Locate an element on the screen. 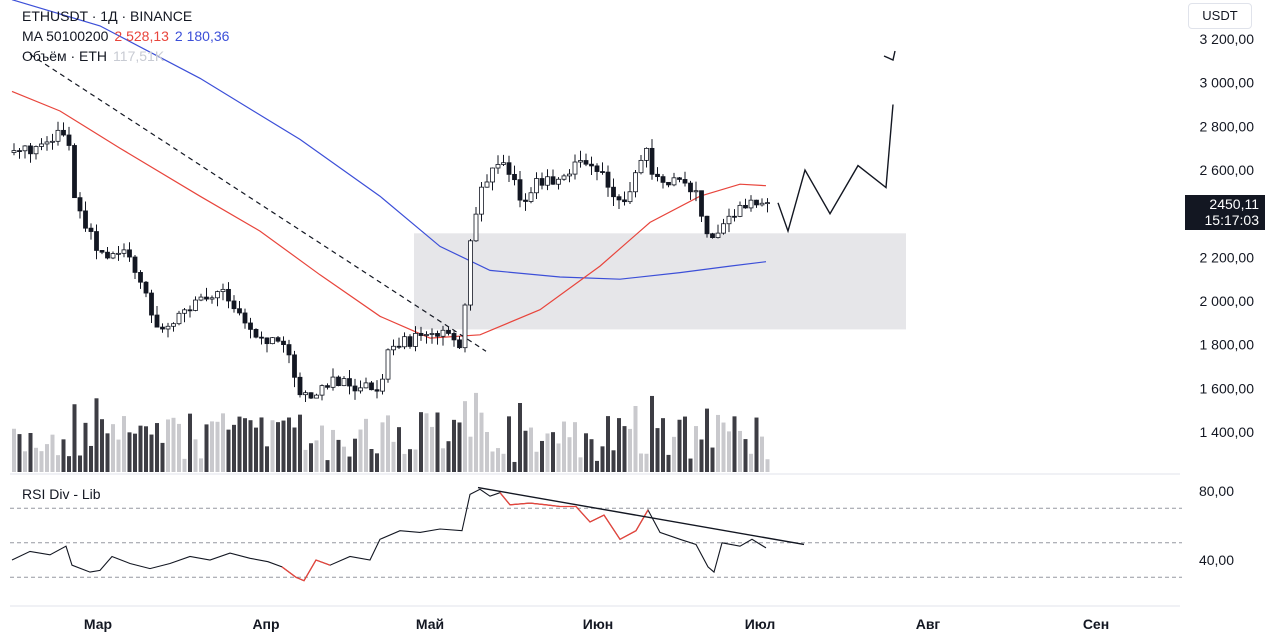 The height and width of the screenshot is (635, 1280). rsi-tick-label: 80,00 is located at coordinates (1216, 491).